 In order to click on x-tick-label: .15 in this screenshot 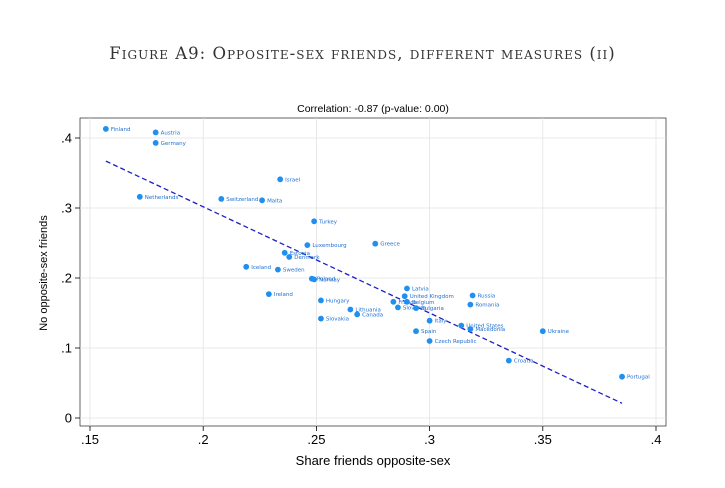, I will do `click(90, 439)`.